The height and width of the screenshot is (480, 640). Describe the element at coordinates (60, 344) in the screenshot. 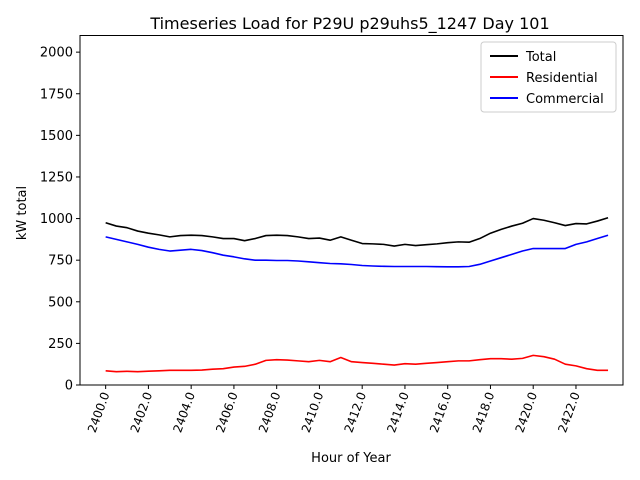

I see `y-tick-label: 250` at that location.